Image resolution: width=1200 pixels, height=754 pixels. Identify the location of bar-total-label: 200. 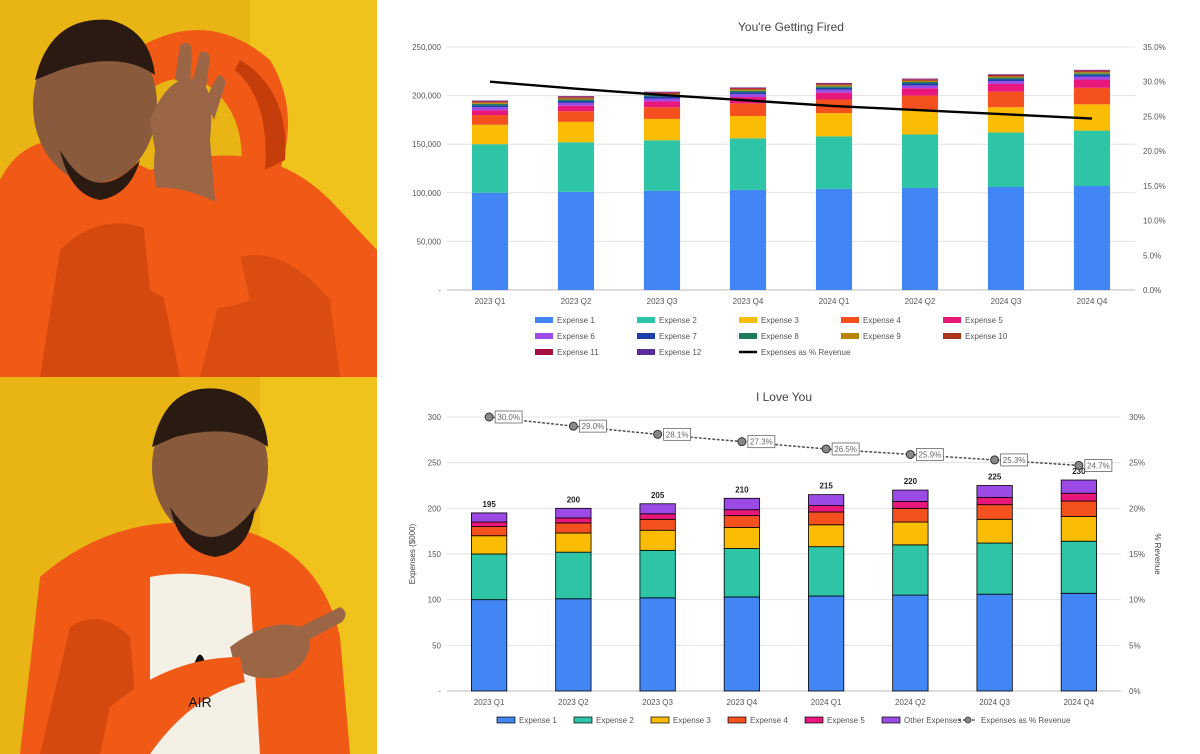
(574, 499).